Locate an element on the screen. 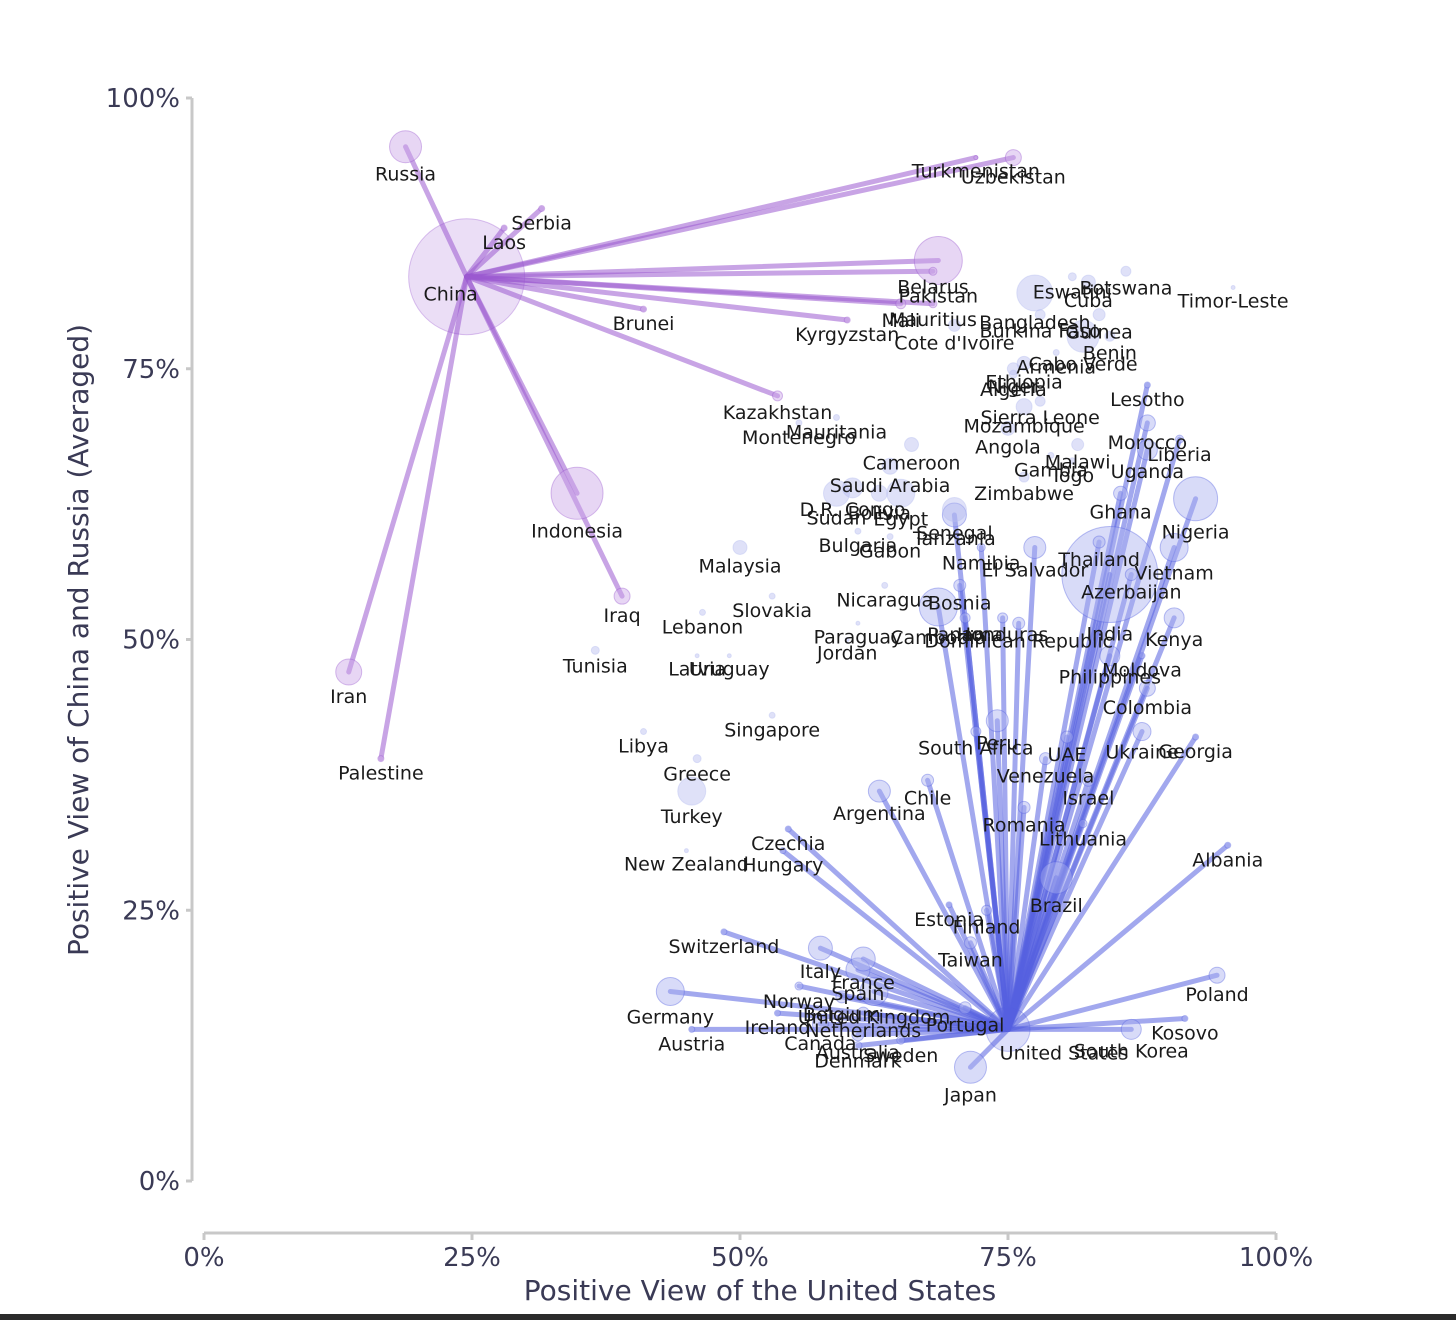  label-d-r-congo: D.R. Congo is located at coordinates (853, 510).